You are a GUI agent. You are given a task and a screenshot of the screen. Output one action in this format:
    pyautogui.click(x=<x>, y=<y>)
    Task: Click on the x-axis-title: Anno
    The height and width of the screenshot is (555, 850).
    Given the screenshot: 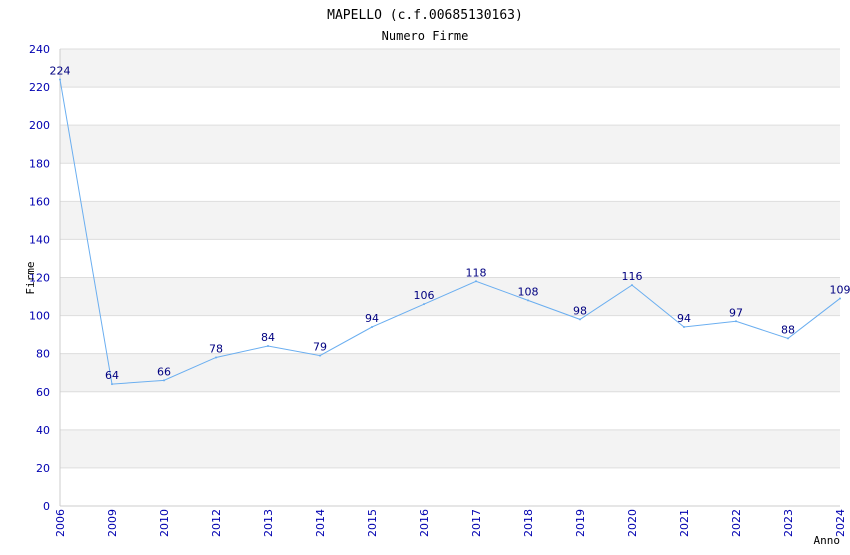 What is the action you would take?
    pyautogui.click(x=827, y=540)
    